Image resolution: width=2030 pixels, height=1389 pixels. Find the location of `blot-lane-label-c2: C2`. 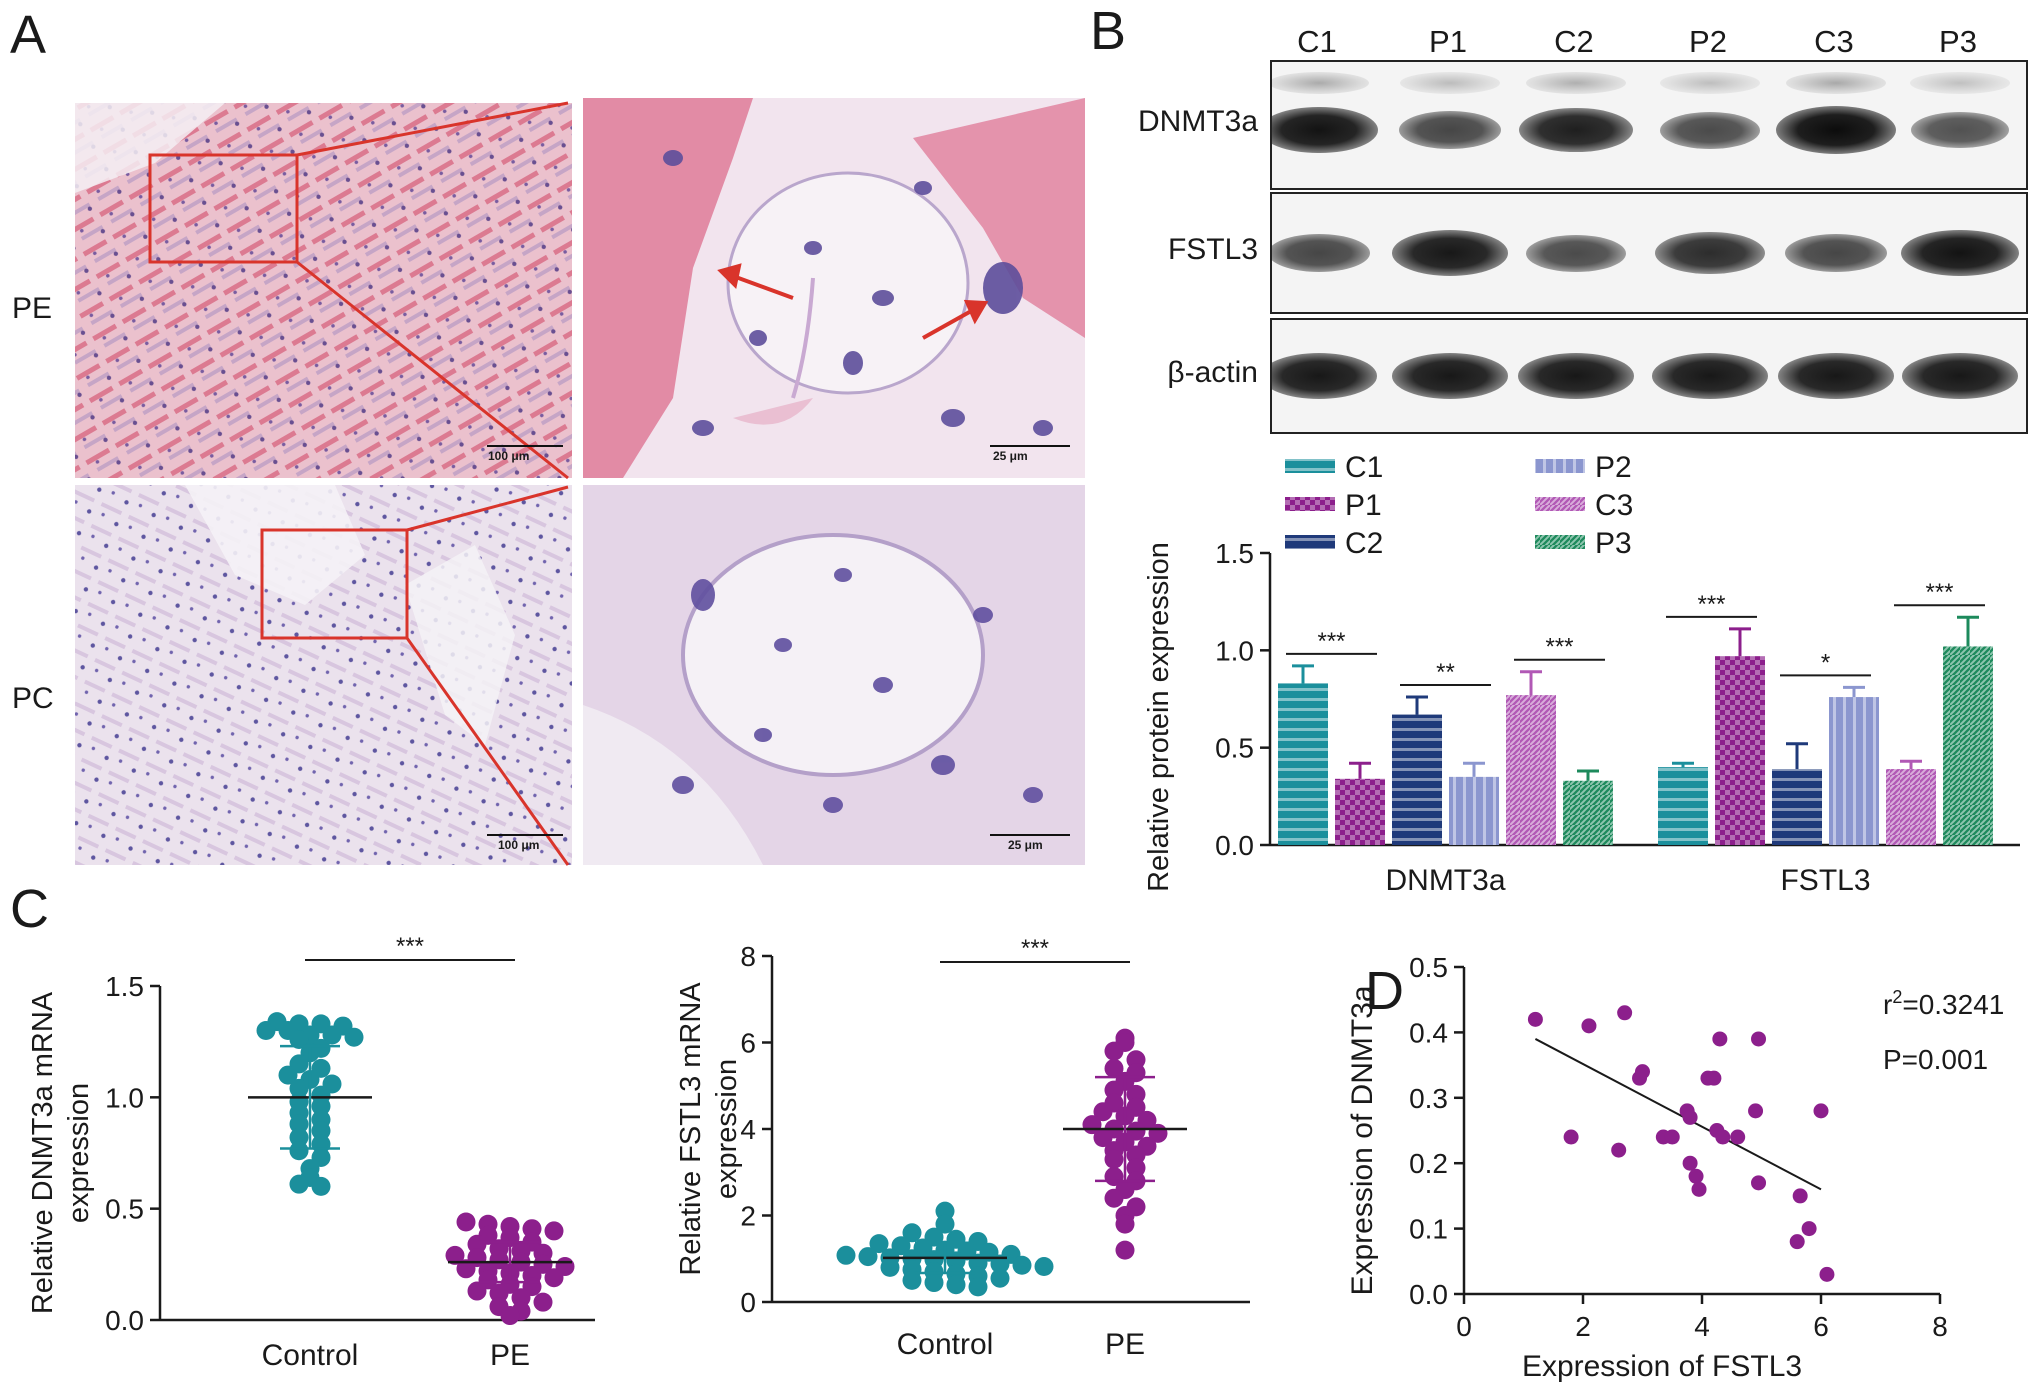

blot-lane-label-c2: C2 is located at coordinates (1574, 41).